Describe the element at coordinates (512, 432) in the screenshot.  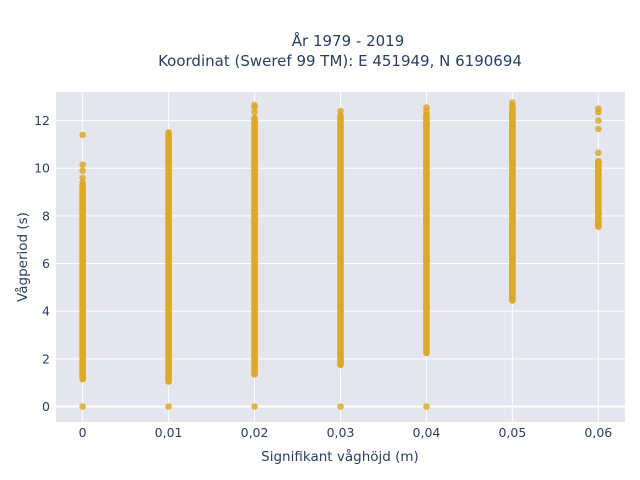
I see `x-tick-label: 0,05` at that location.